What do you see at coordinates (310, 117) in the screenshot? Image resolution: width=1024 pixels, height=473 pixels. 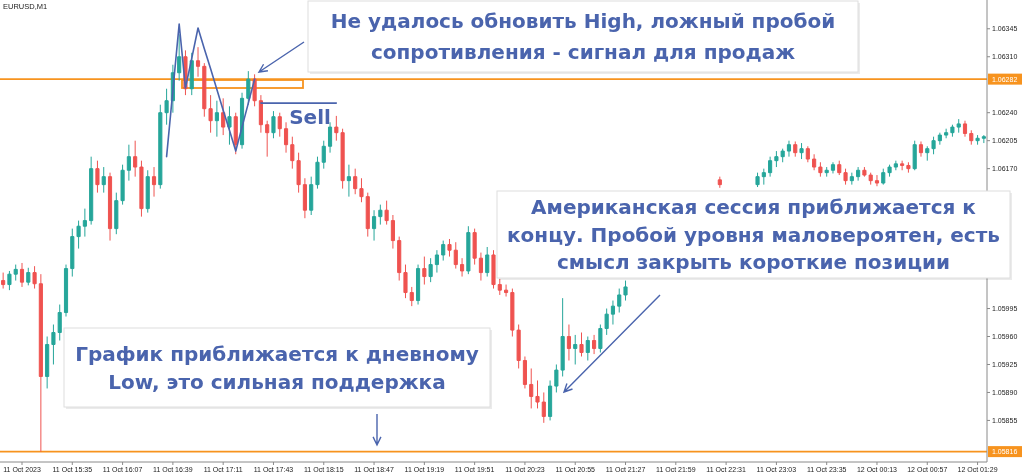 I see `annotation: Sell` at bounding box center [310, 117].